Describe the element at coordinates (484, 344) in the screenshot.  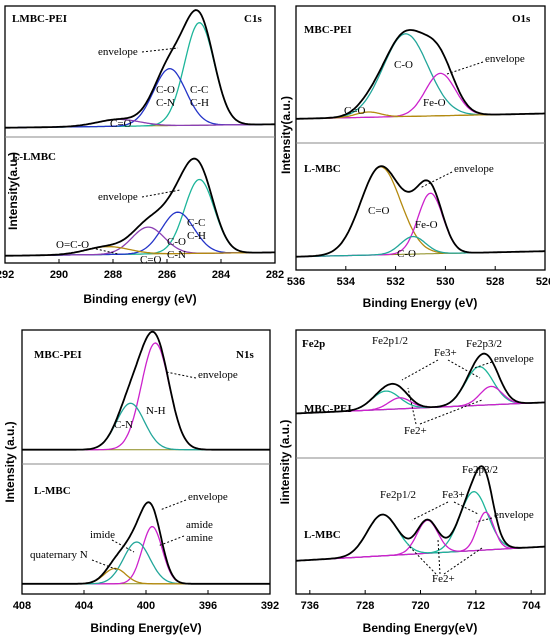
I see `fe2p-top-p32-label: Fe2p3/2` at that location.